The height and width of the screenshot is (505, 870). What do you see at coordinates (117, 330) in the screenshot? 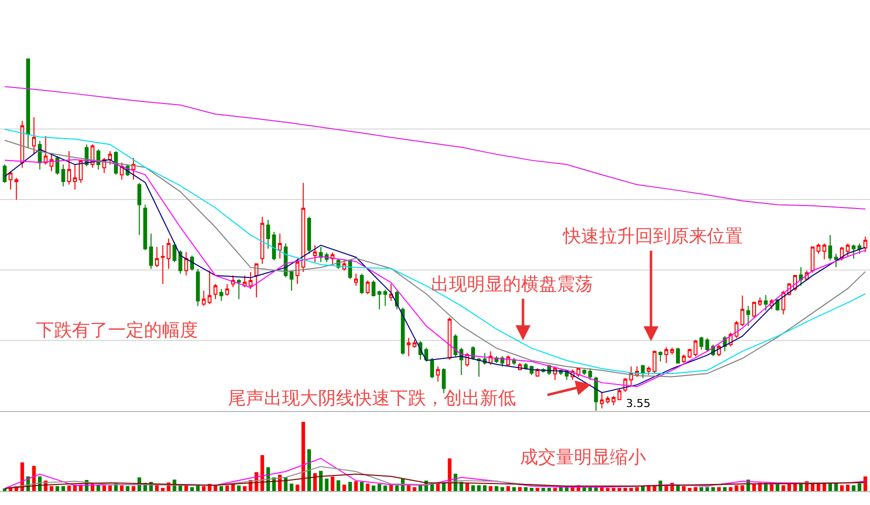
I see `annotation: 下跌有了一定的幅度` at bounding box center [117, 330].